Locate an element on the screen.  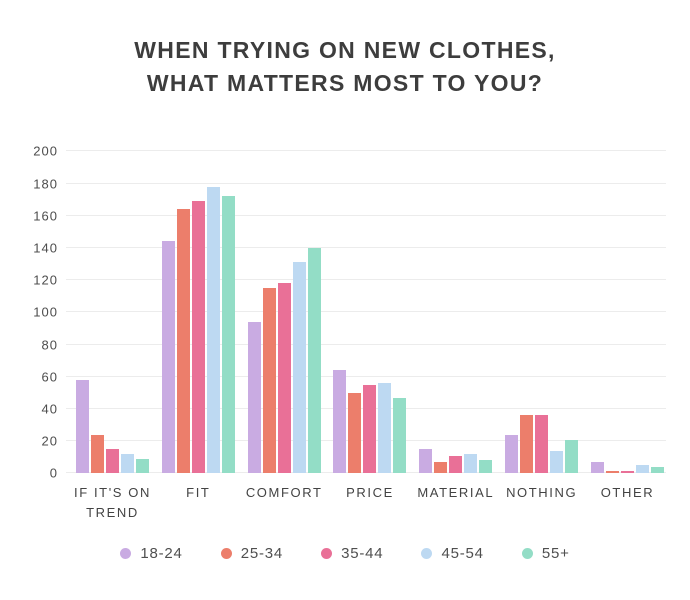
x-axis-category-label: PRICE is located at coordinates (369, 506).